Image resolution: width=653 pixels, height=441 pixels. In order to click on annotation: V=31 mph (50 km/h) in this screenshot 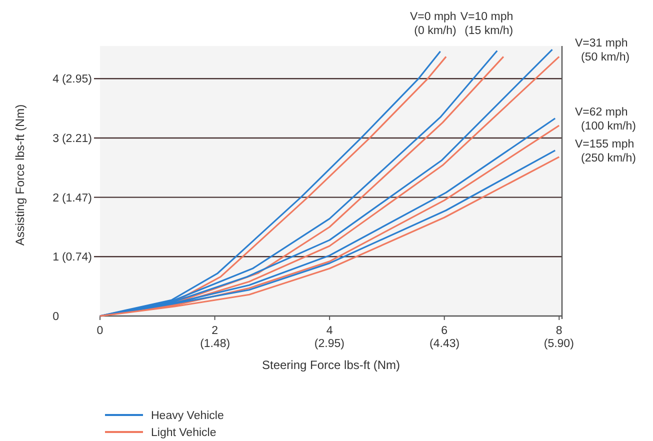, I will do `click(602, 51)`.